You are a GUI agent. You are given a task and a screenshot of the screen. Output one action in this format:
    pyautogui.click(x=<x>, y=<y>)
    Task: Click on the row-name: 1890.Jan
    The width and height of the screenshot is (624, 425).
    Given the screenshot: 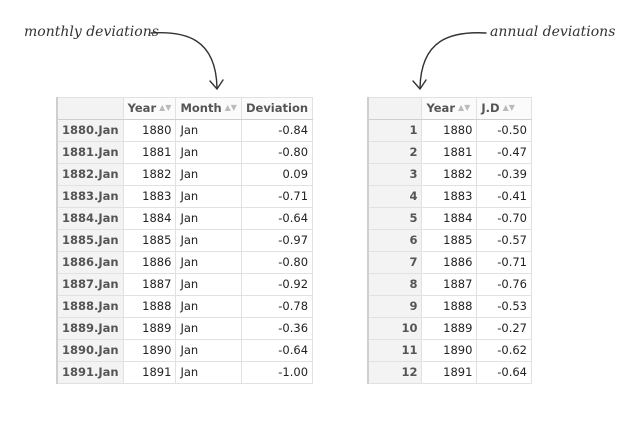 What is the action you would take?
    pyautogui.click(x=89, y=350)
    